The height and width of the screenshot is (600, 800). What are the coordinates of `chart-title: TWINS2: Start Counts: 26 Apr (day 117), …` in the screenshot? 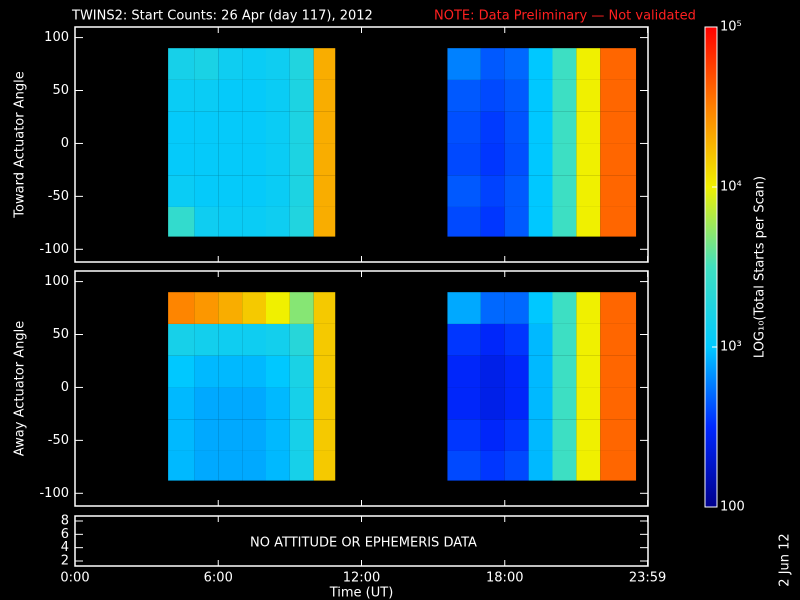 It's located at (222, 16).